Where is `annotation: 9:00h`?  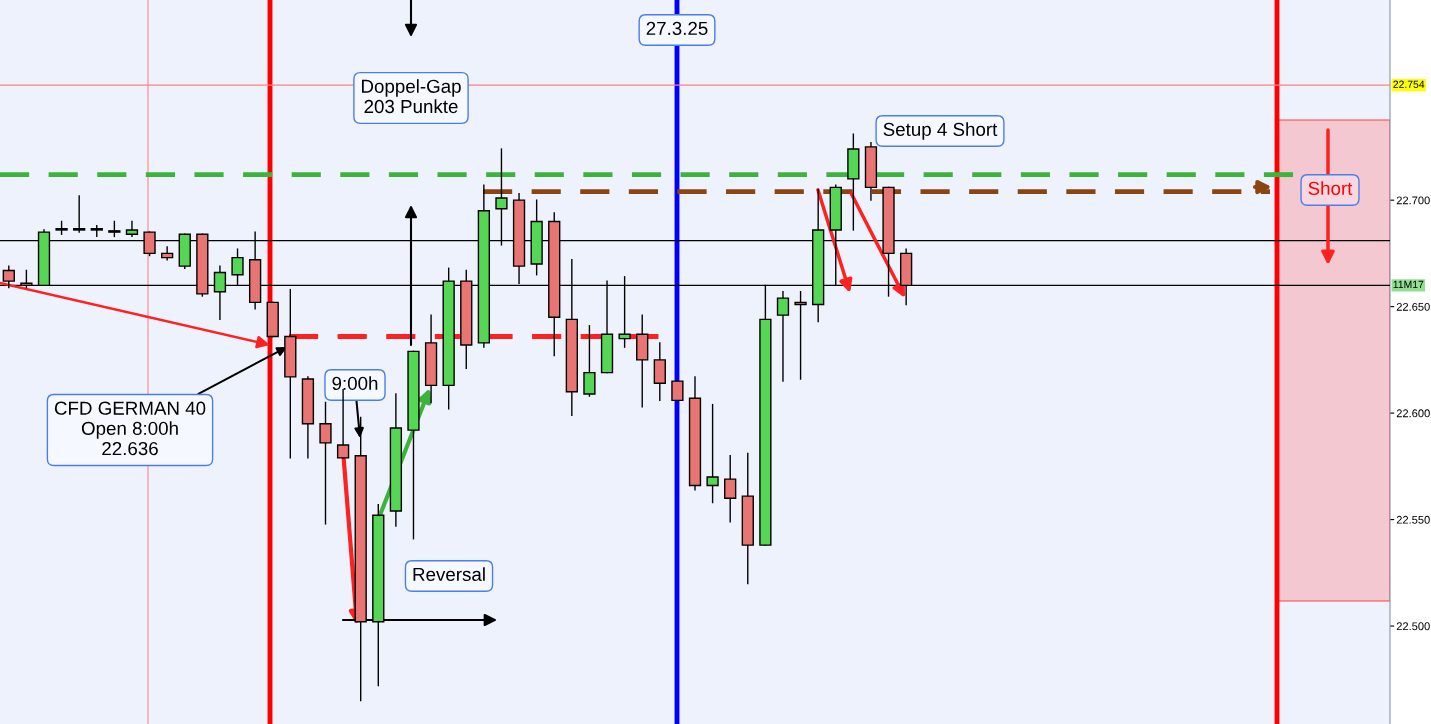 annotation: 9:00h is located at coordinates (355, 383).